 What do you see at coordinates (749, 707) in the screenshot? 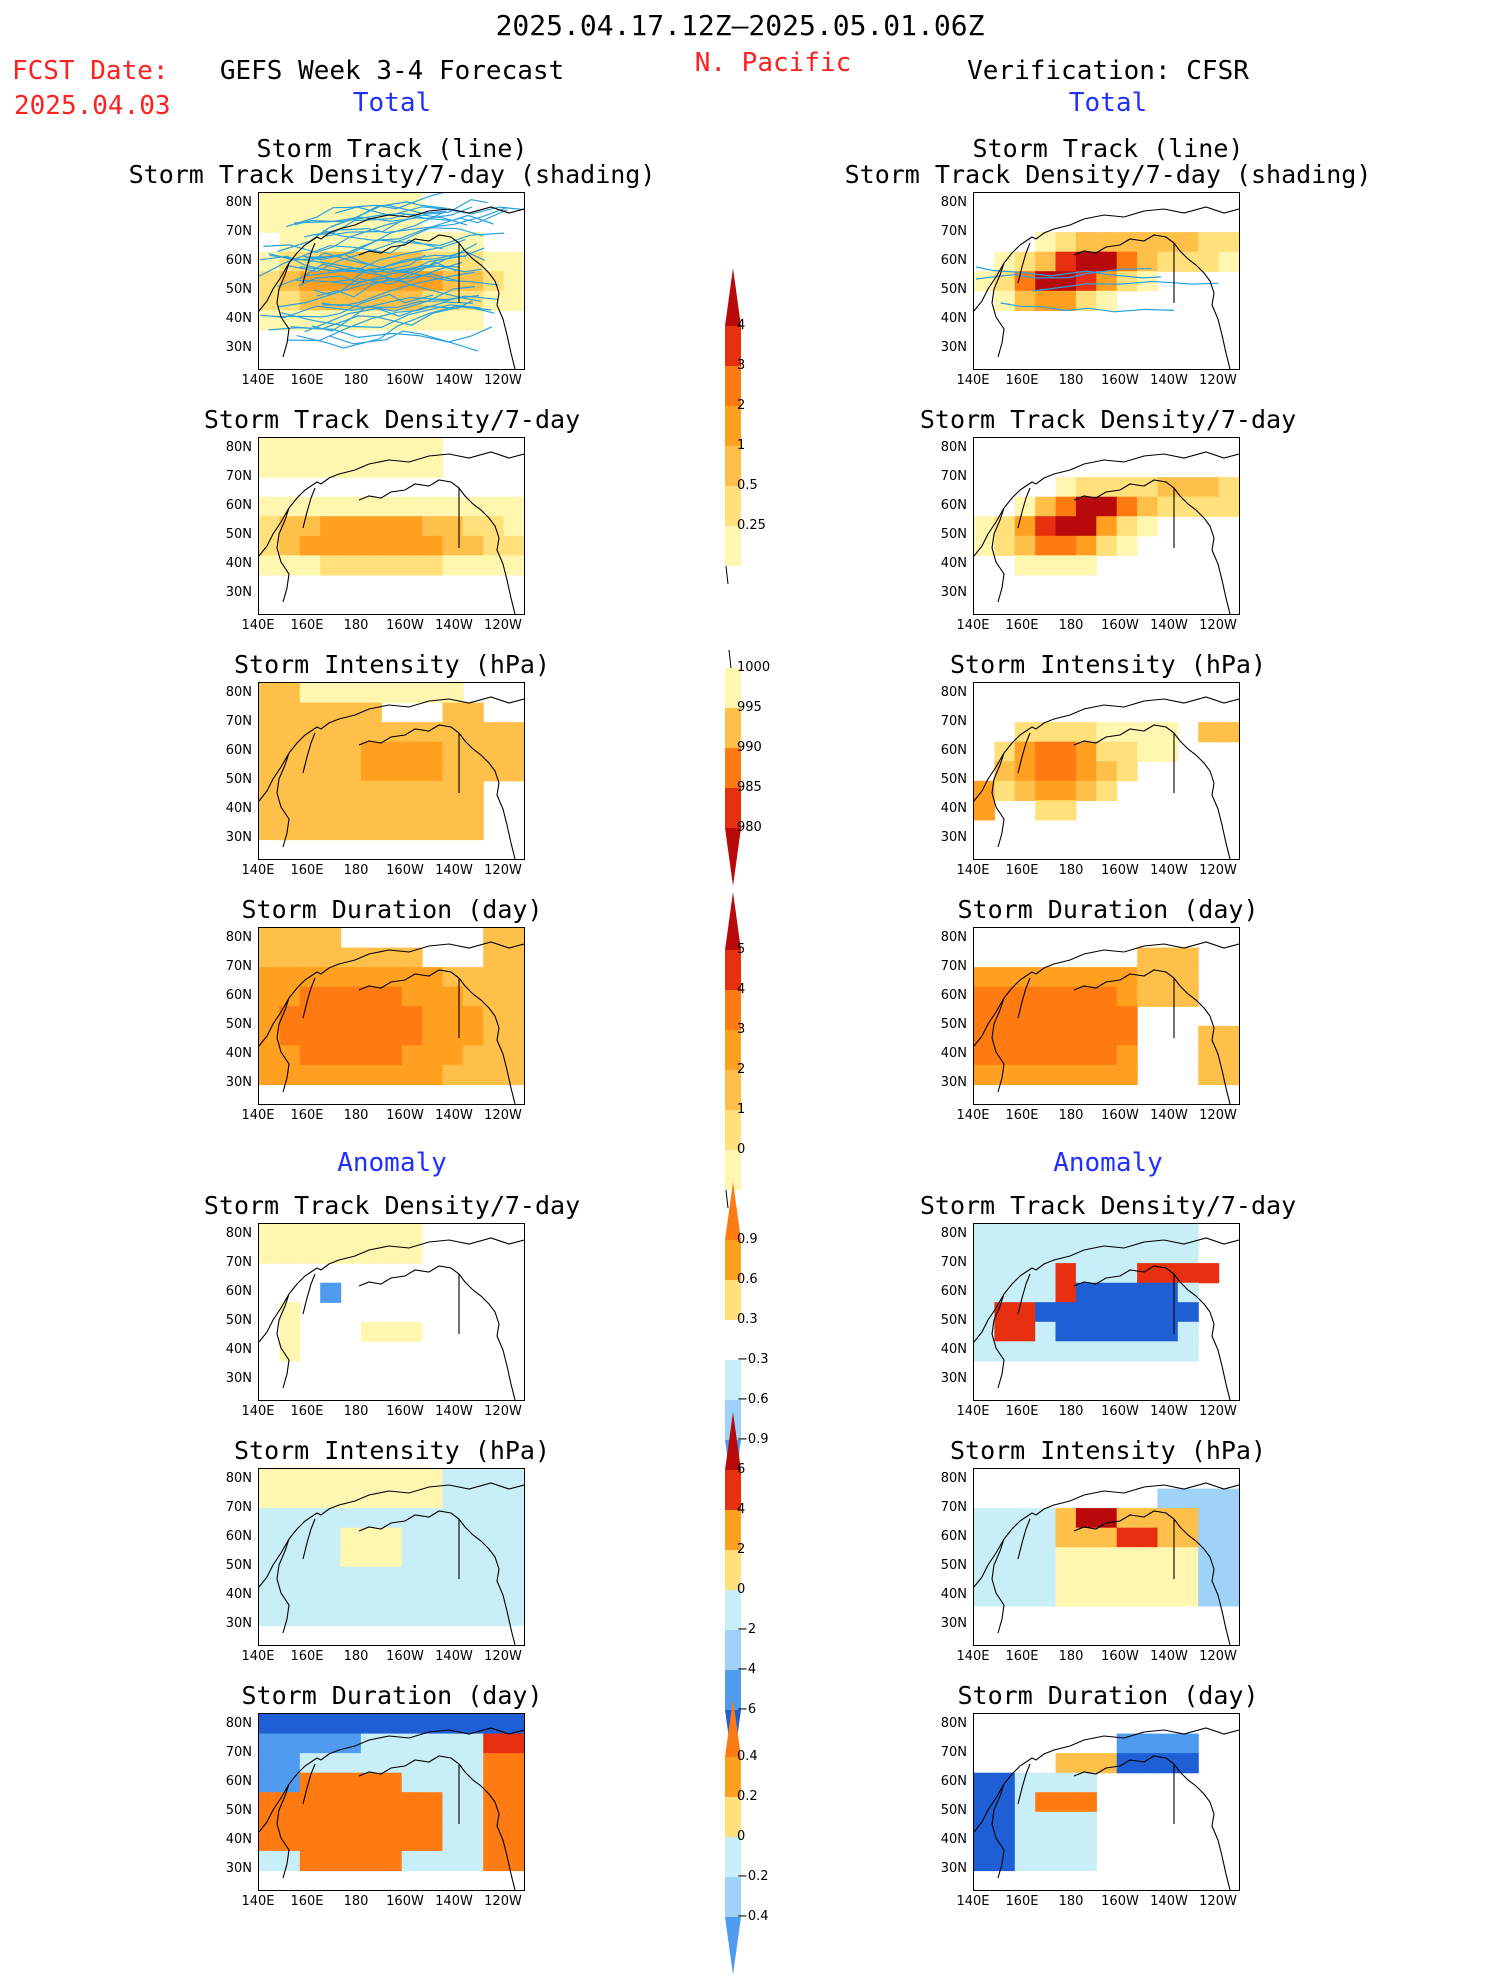
I see `colorbar-tick-label: 995` at bounding box center [749, 707].